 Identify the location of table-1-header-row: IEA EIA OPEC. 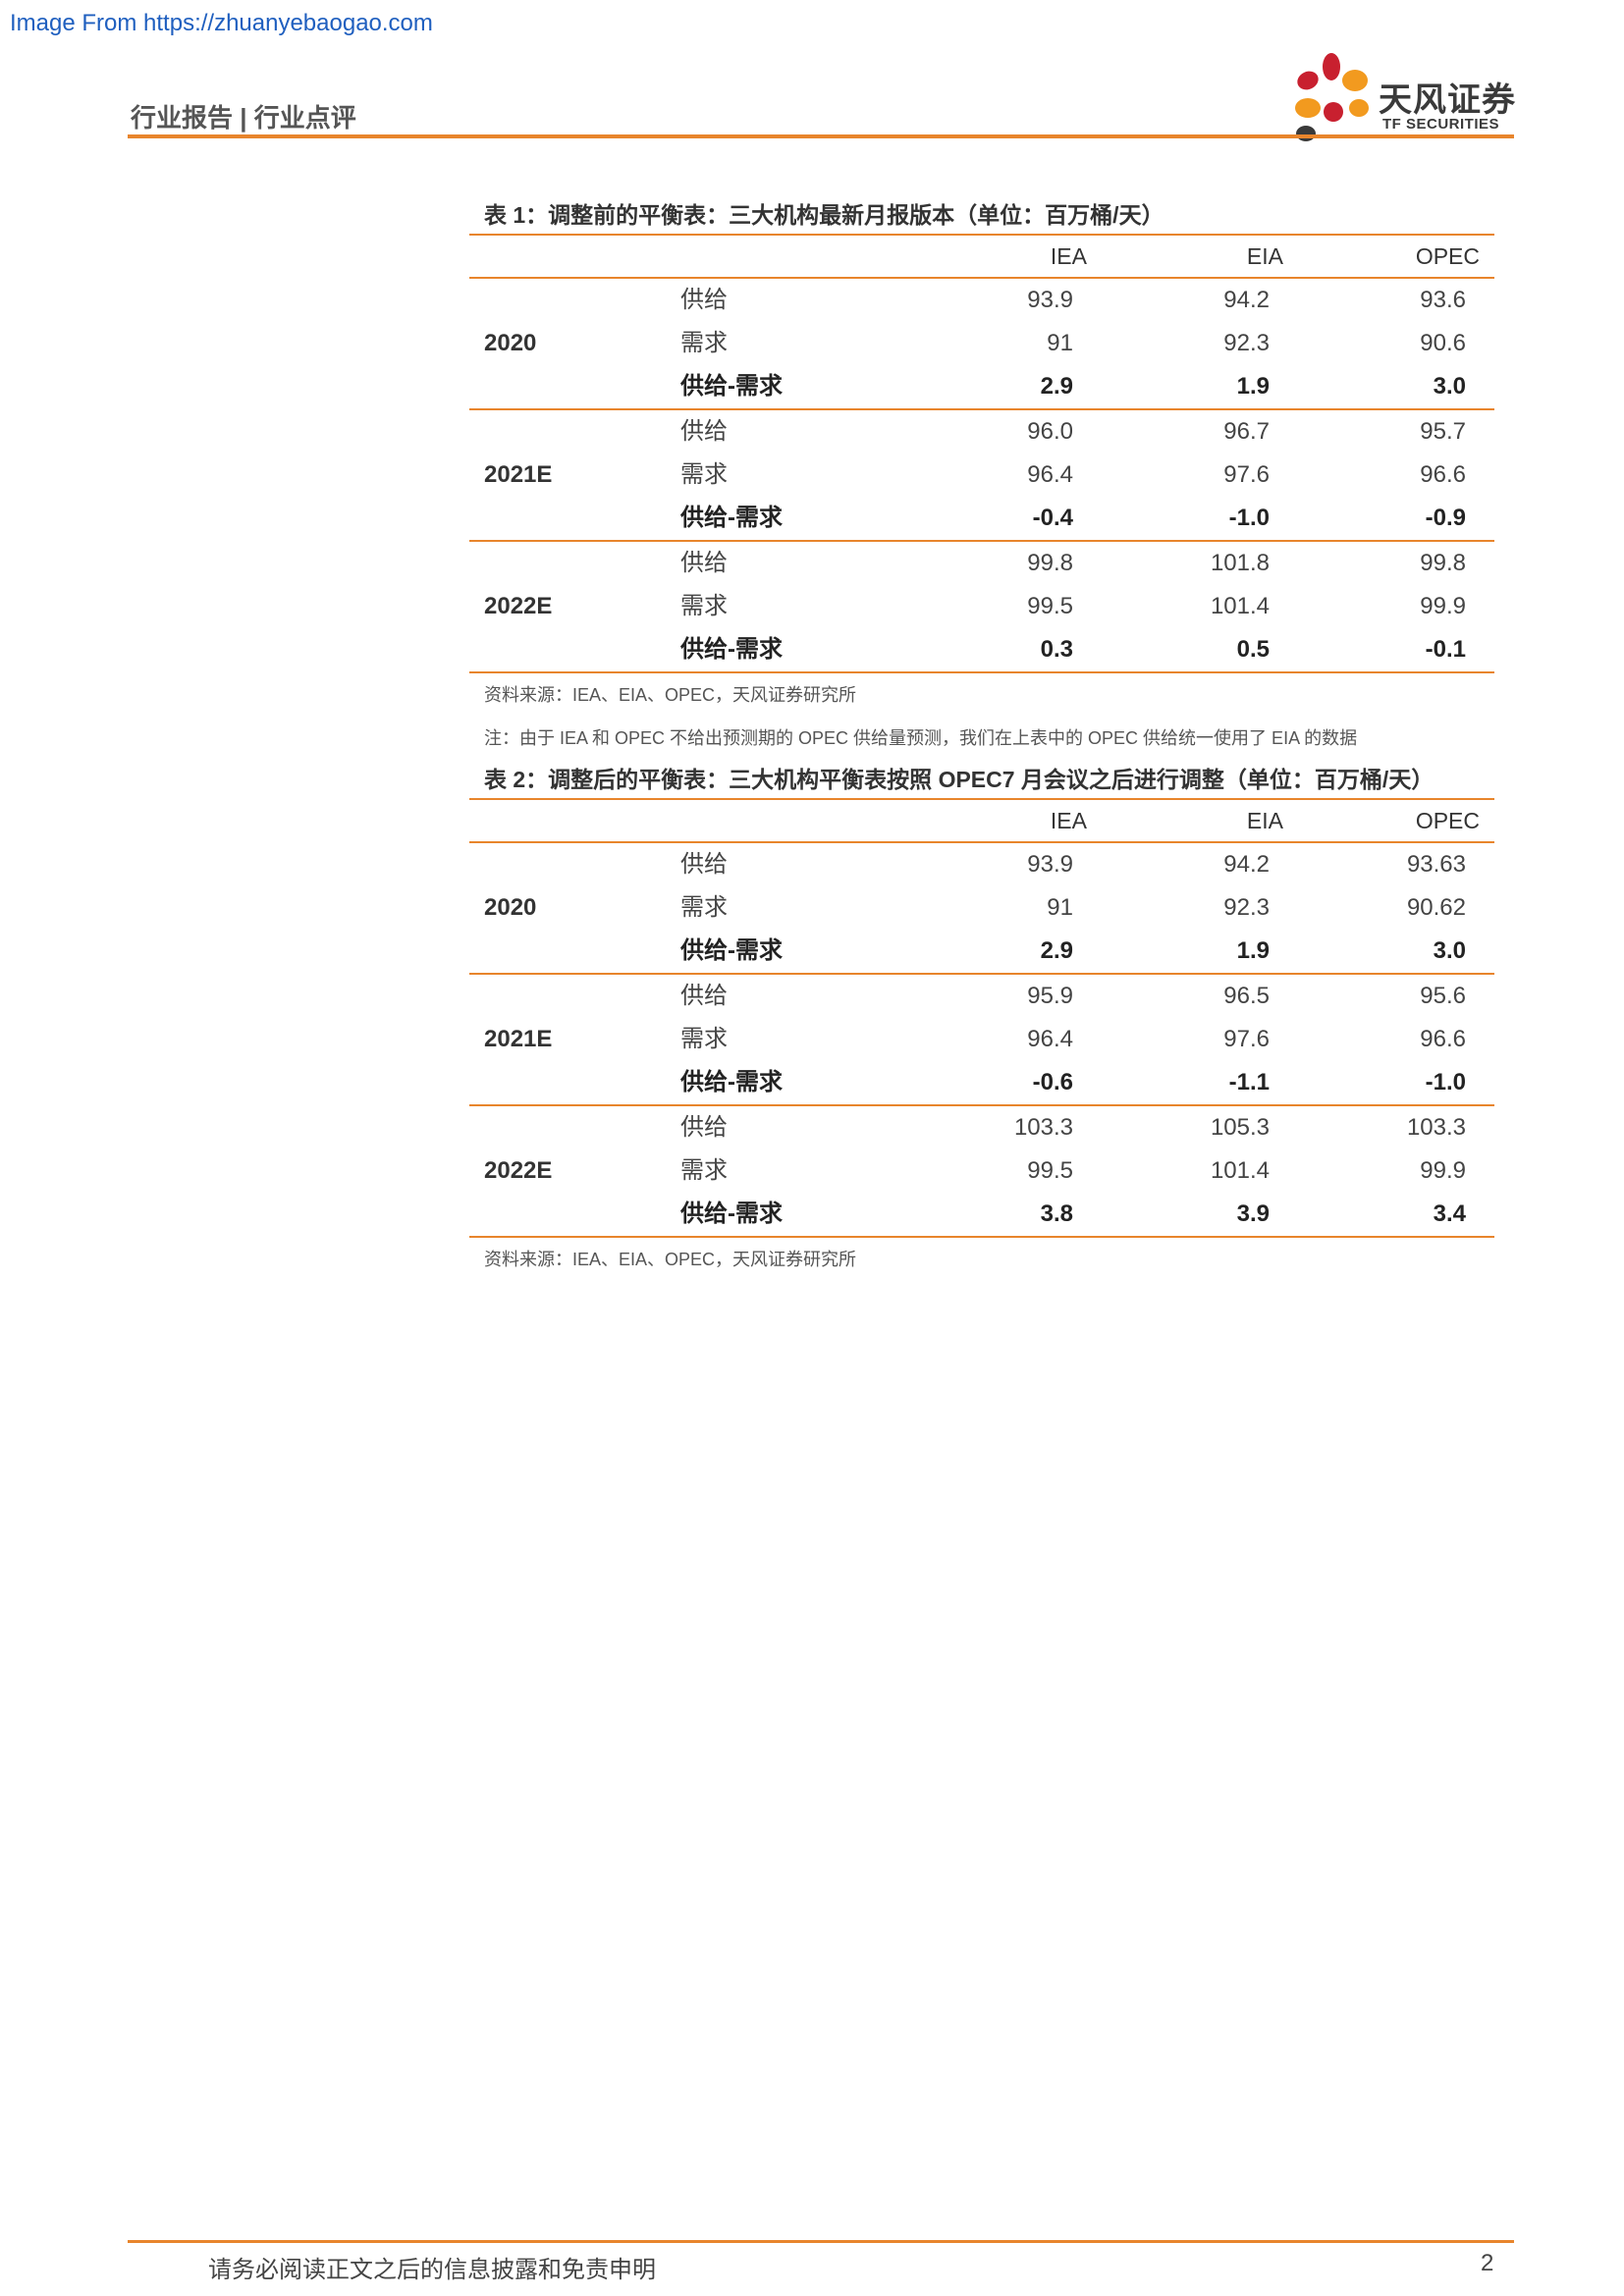
(981, 257).